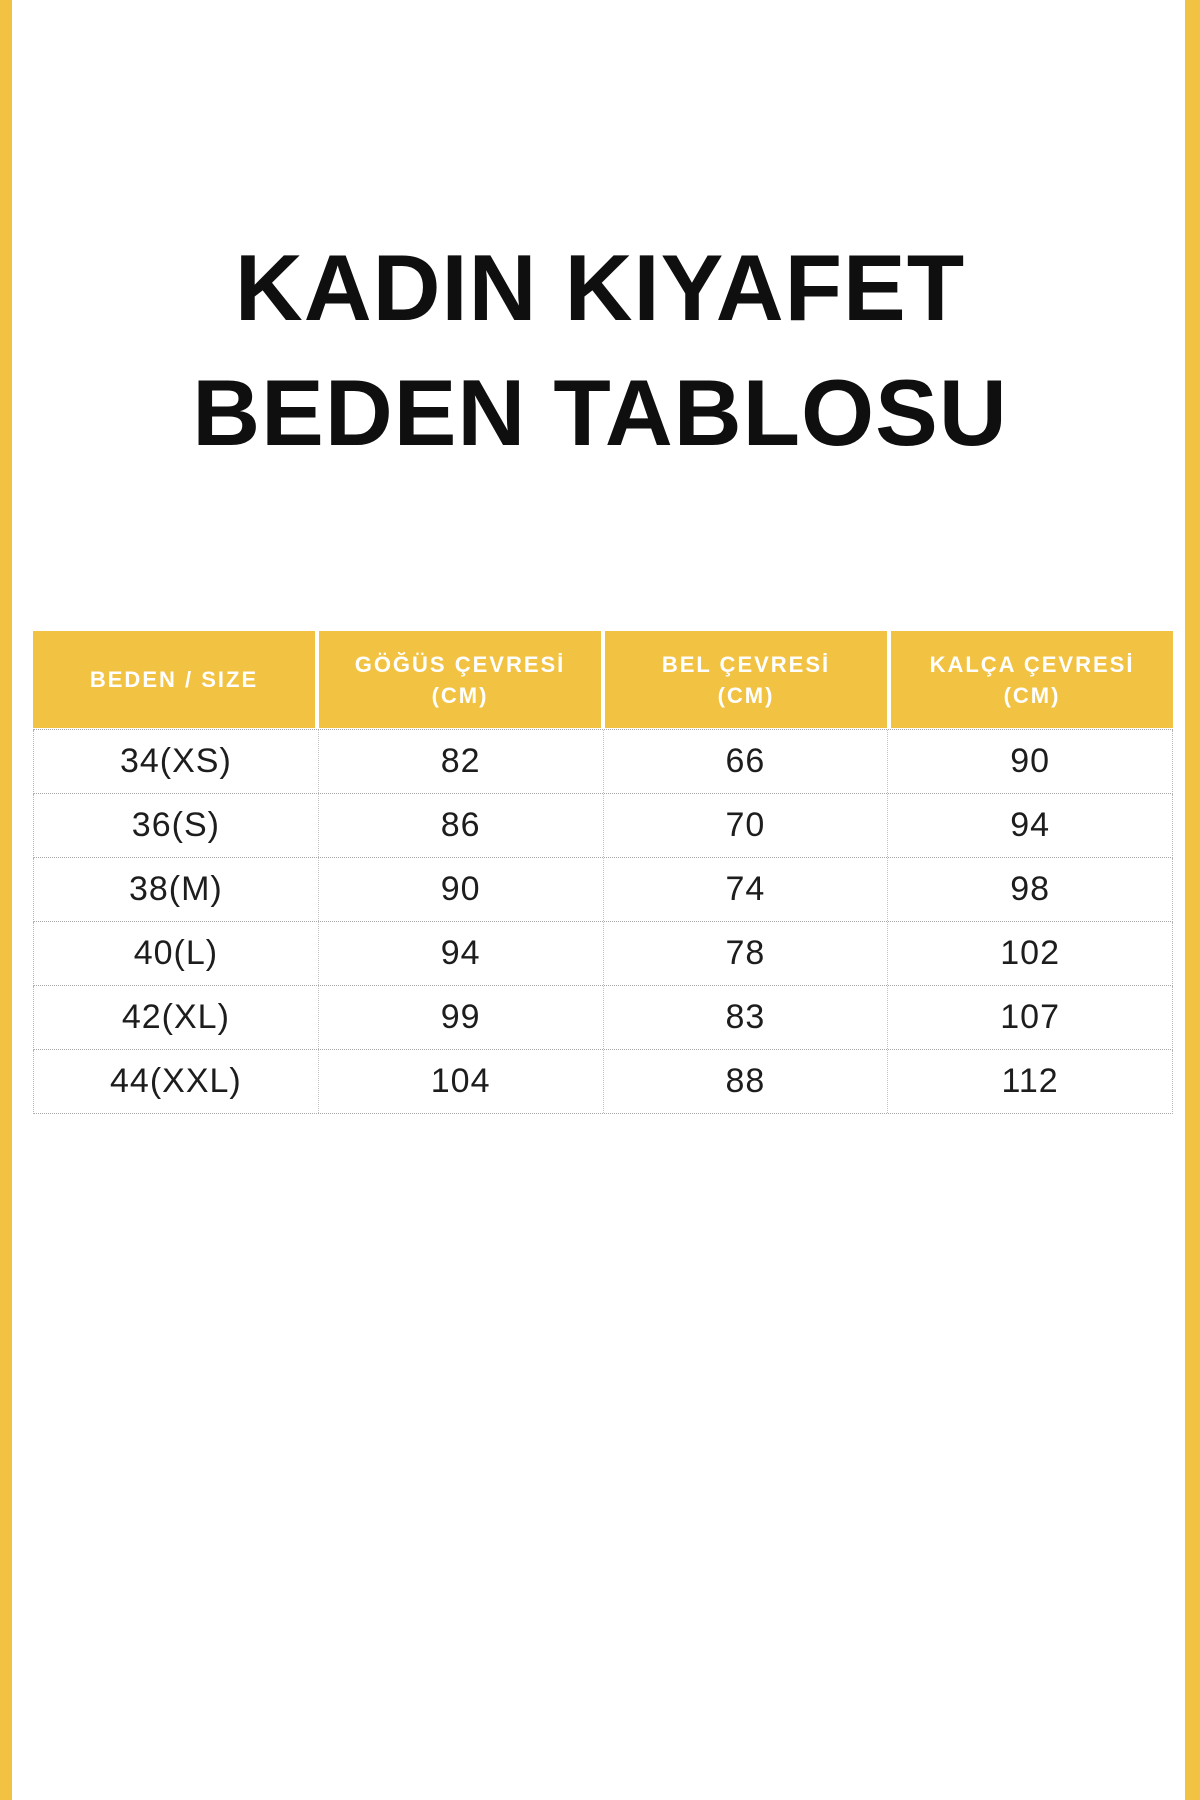 The image size is (1200, 1800). I want to click on cell-hip: 112, so click(1030, 1081).